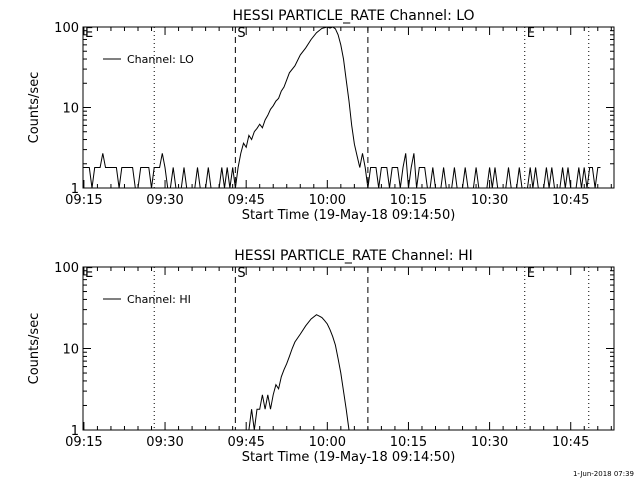 The width and height of the screenshot is (640, 485). I want to click on legend-entry: Channel: HI, so click(159, 299).